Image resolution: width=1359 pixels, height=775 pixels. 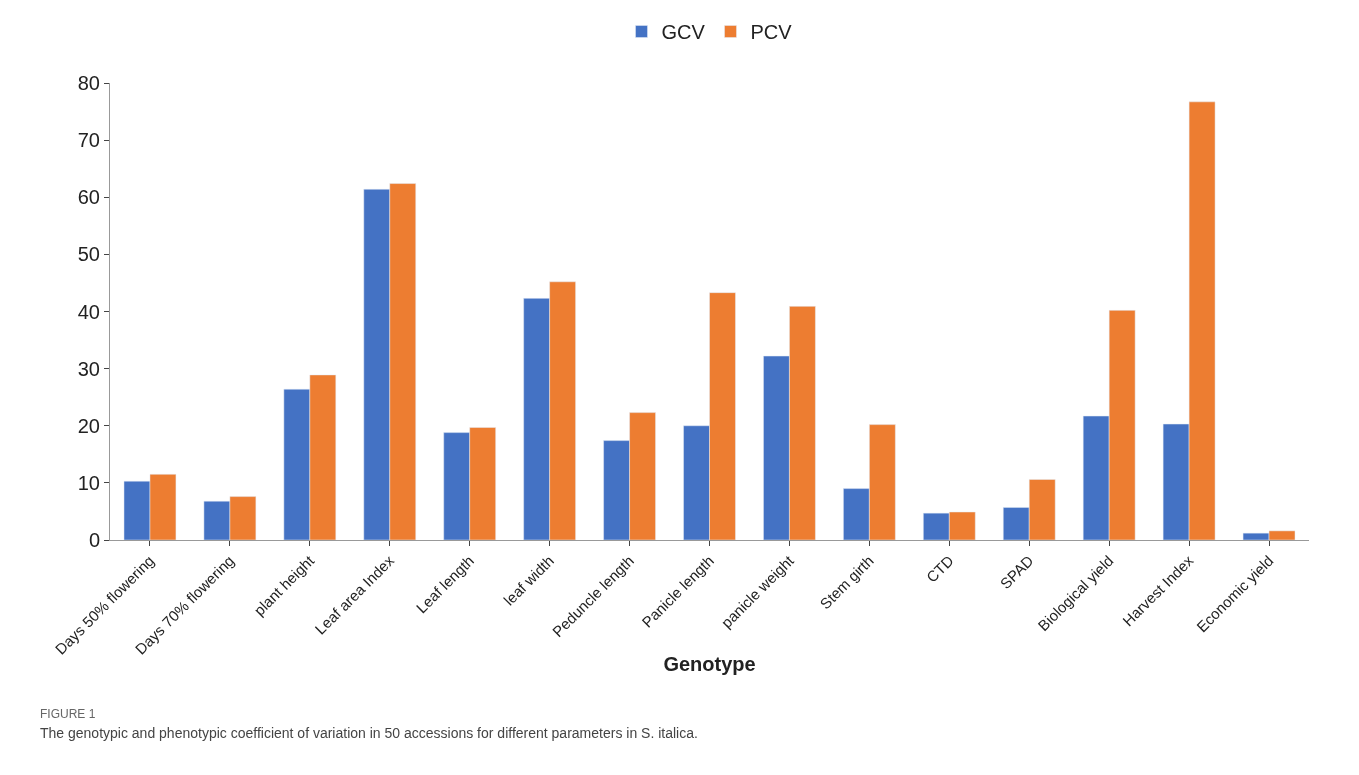 What do you see at coordinates (88, 368) in the screenshot?
I see `y-tick-label: 30` at bounding box center [88, 368].